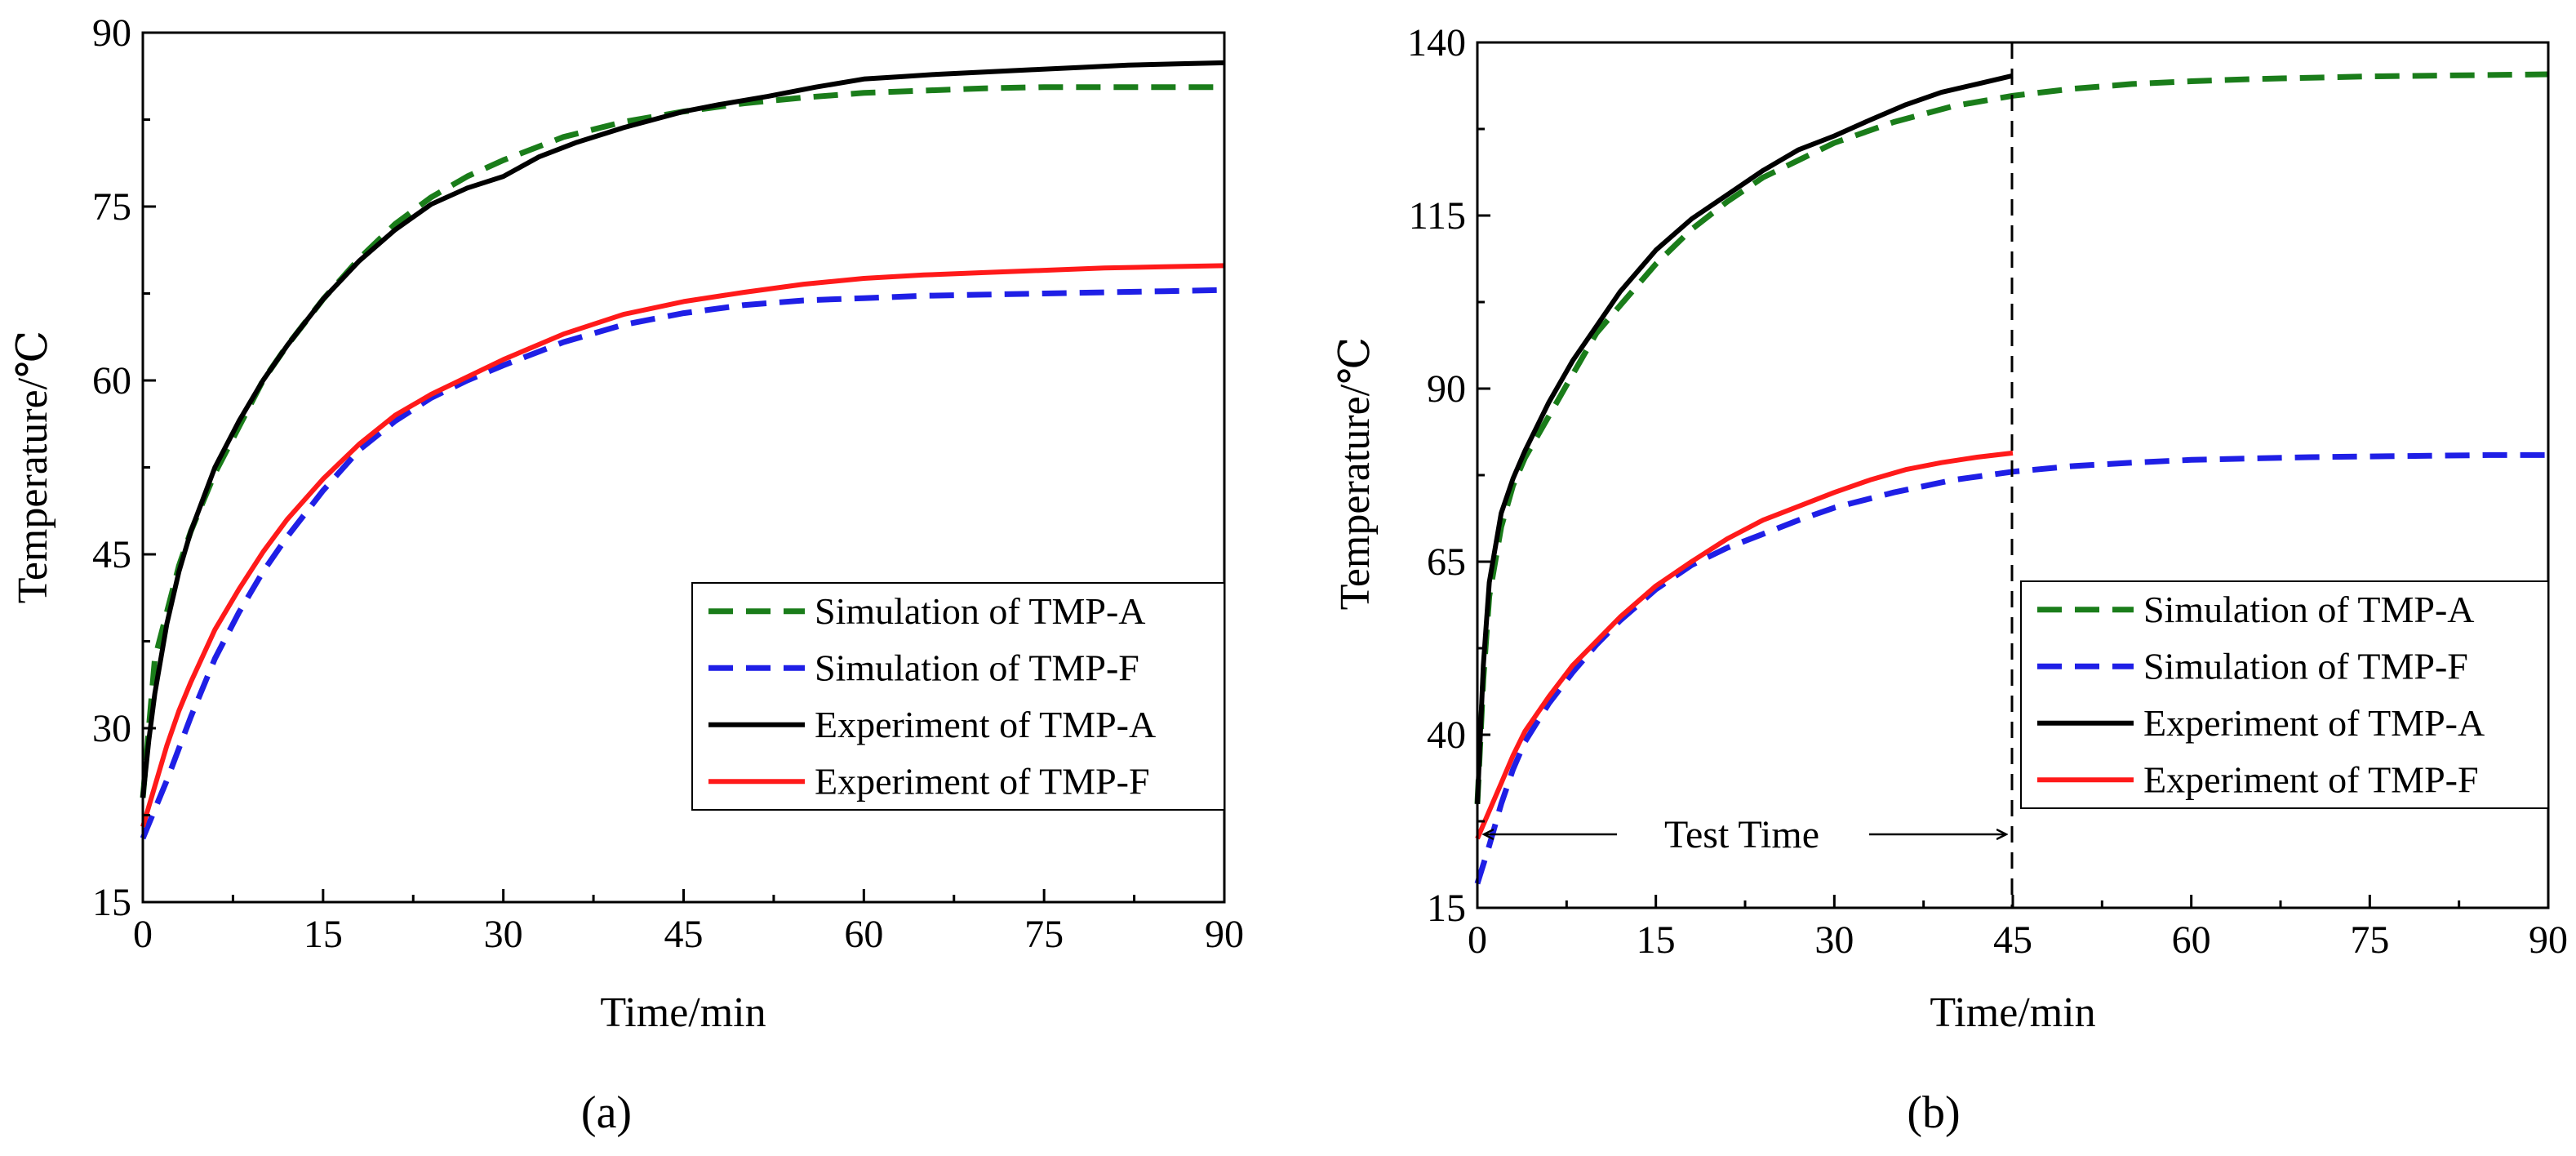 The width and height of the screenshot is (2576, 1156). What do you see at coordinates (2012, 1012) in the screenshot?
I see `x-axis-title-b: Time/min` at bounding box center [2012, 1012].